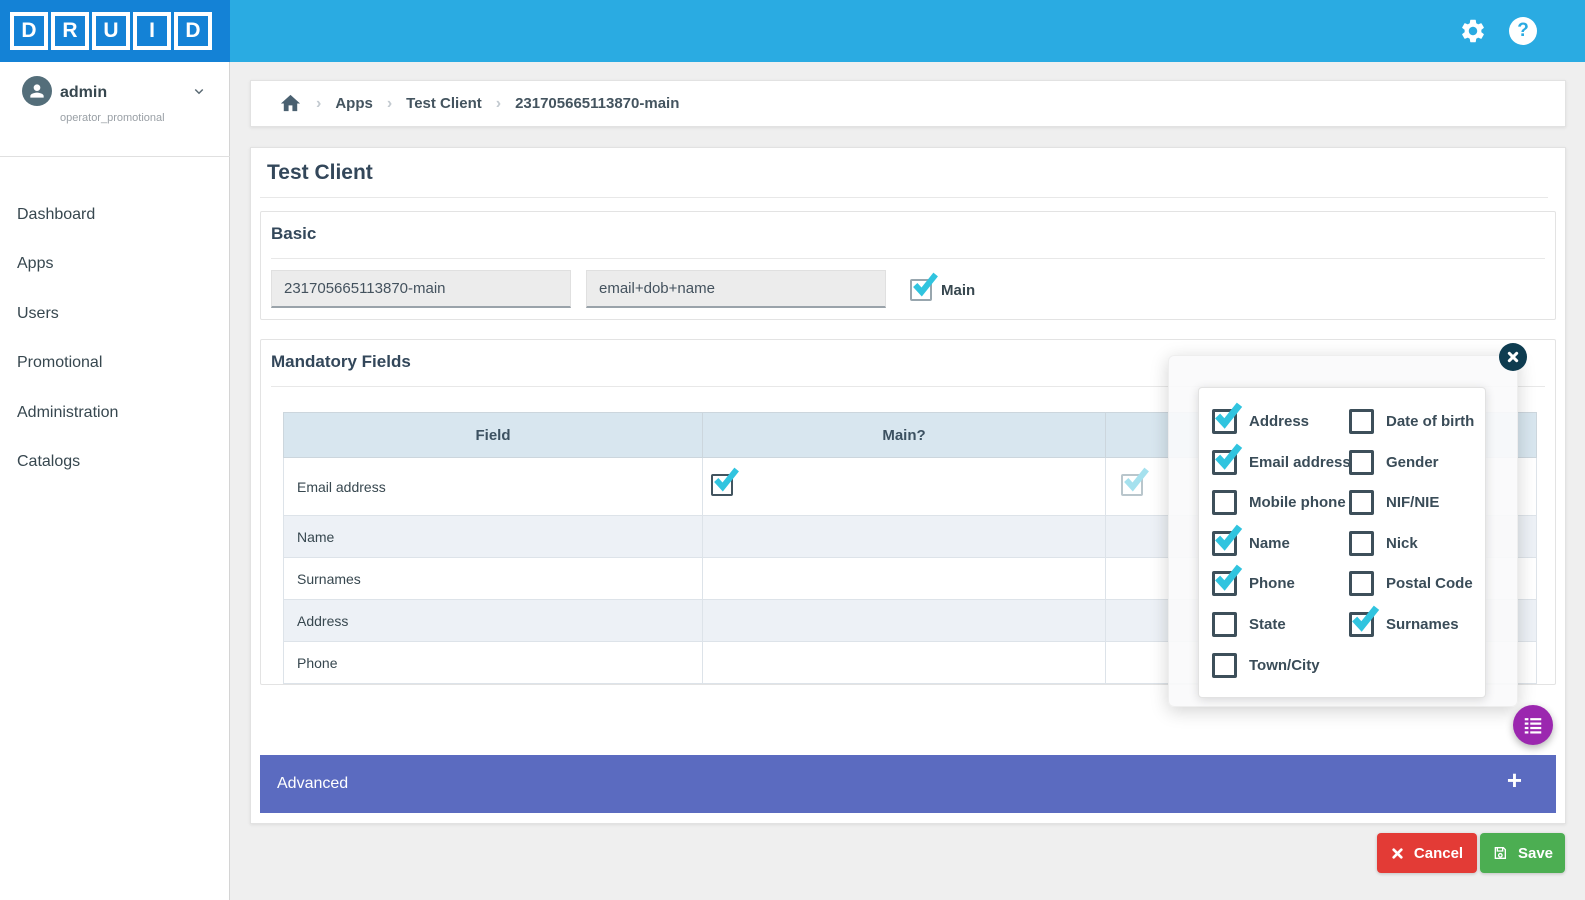  What do you see at coordinates (68, 412) in the screenshot?
I see `sidebar-item-administration: Administration` at bounding box center [68, 412].